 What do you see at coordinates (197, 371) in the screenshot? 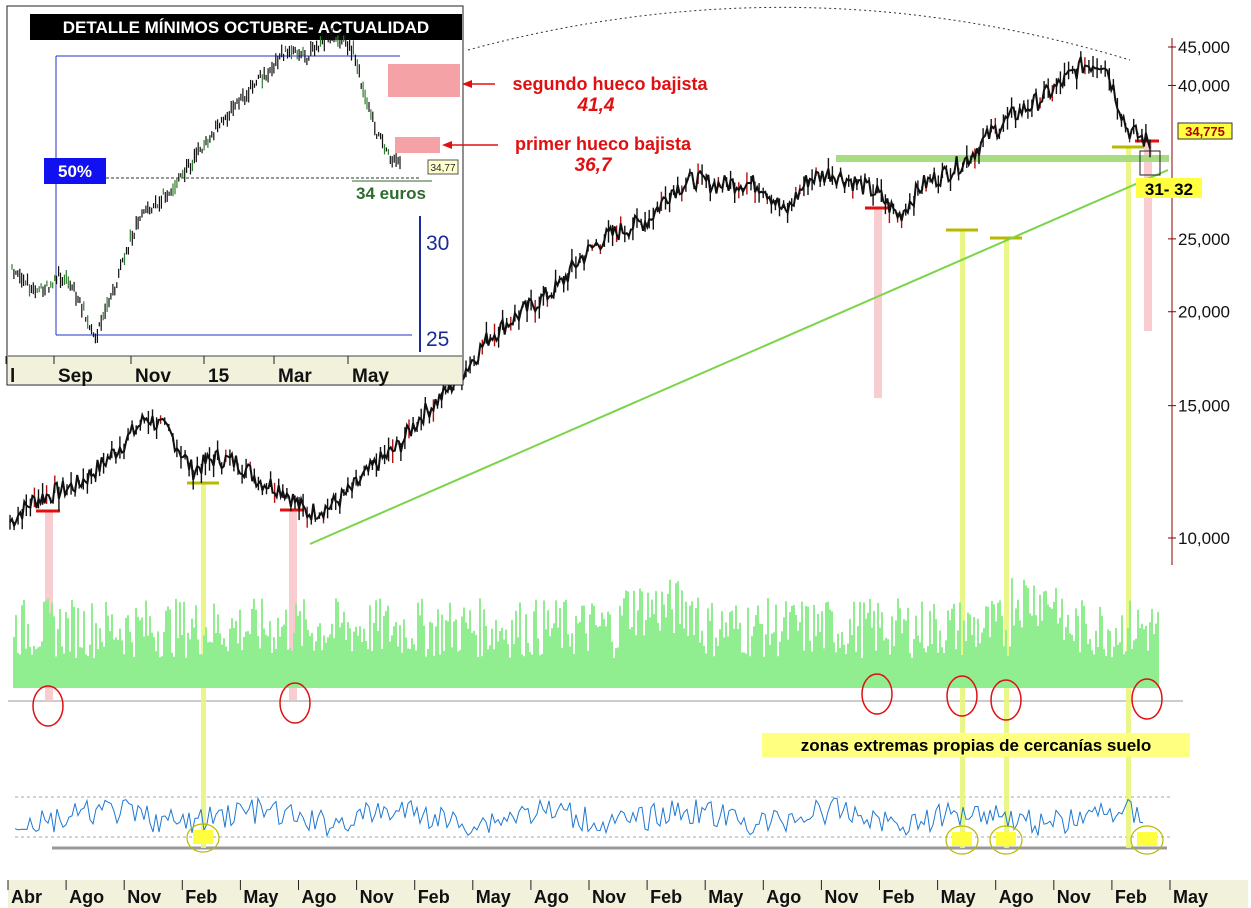
I see `inset-x-ticks: l Sep Nov 15 Mar May` at bounding box center [197, 371].